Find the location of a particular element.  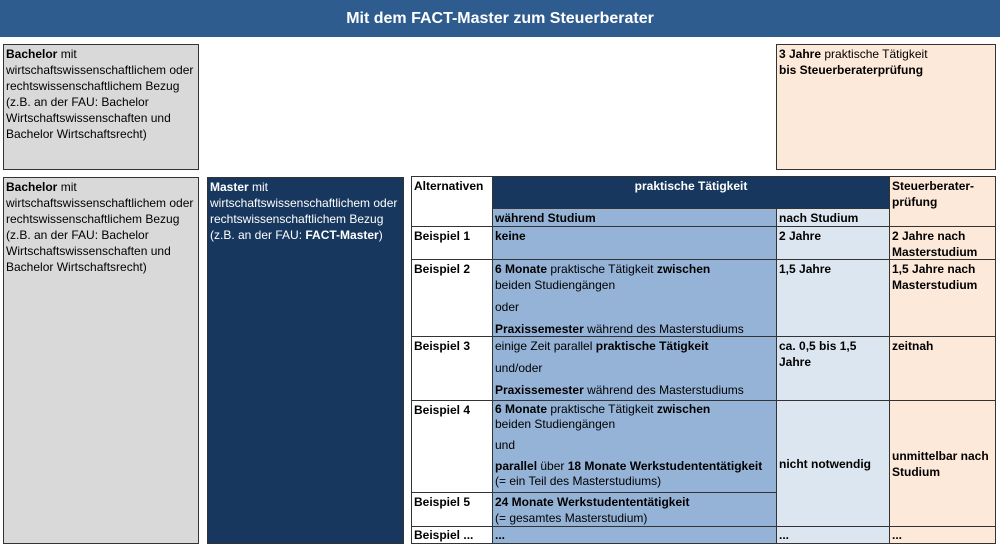

cell-text: 2 Jahre is located at coordinates (800, 236).